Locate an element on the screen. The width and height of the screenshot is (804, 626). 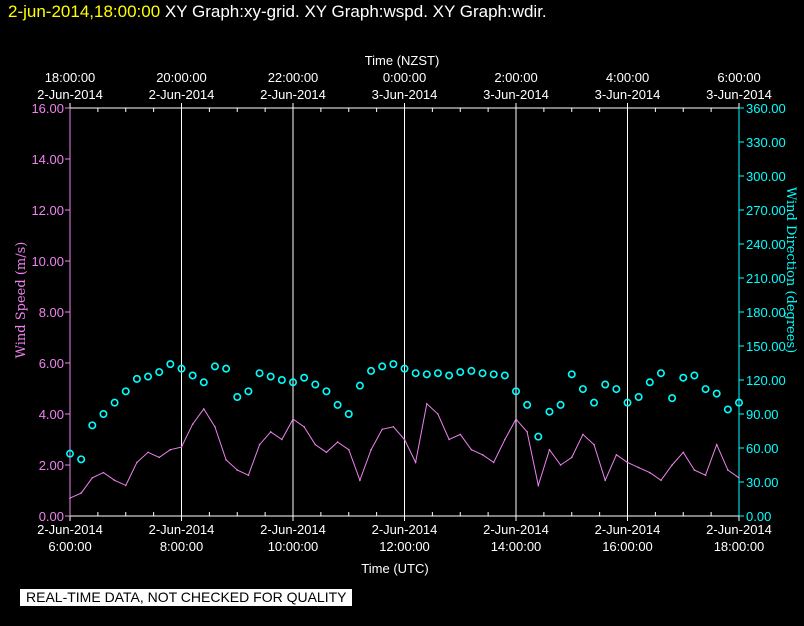
y2-tick-label: 240.00 is located at coordinates (766, 244).